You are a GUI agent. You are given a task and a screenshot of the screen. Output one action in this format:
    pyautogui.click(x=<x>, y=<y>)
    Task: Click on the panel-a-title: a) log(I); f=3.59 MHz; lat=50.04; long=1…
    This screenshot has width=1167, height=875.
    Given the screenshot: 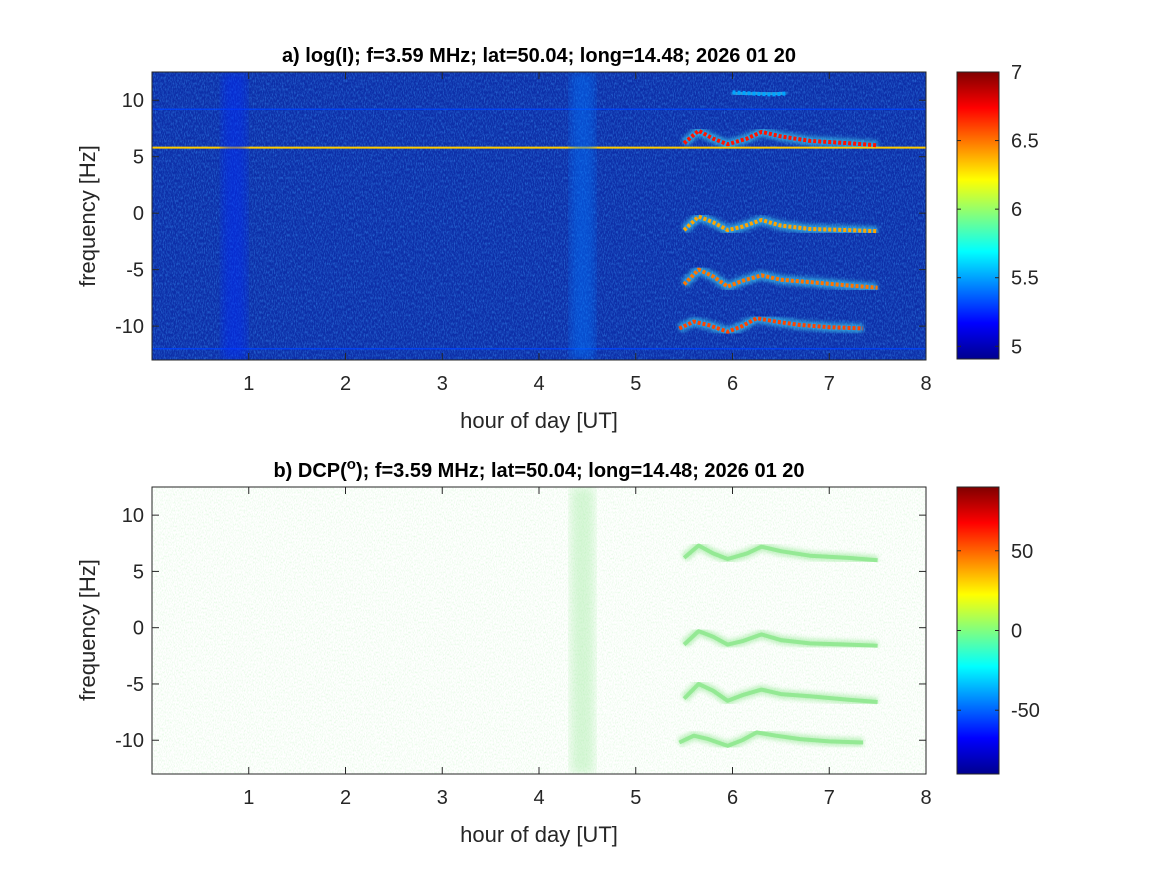 What is the action you would take?
    pyautogui.click(x=539, y=56)
    